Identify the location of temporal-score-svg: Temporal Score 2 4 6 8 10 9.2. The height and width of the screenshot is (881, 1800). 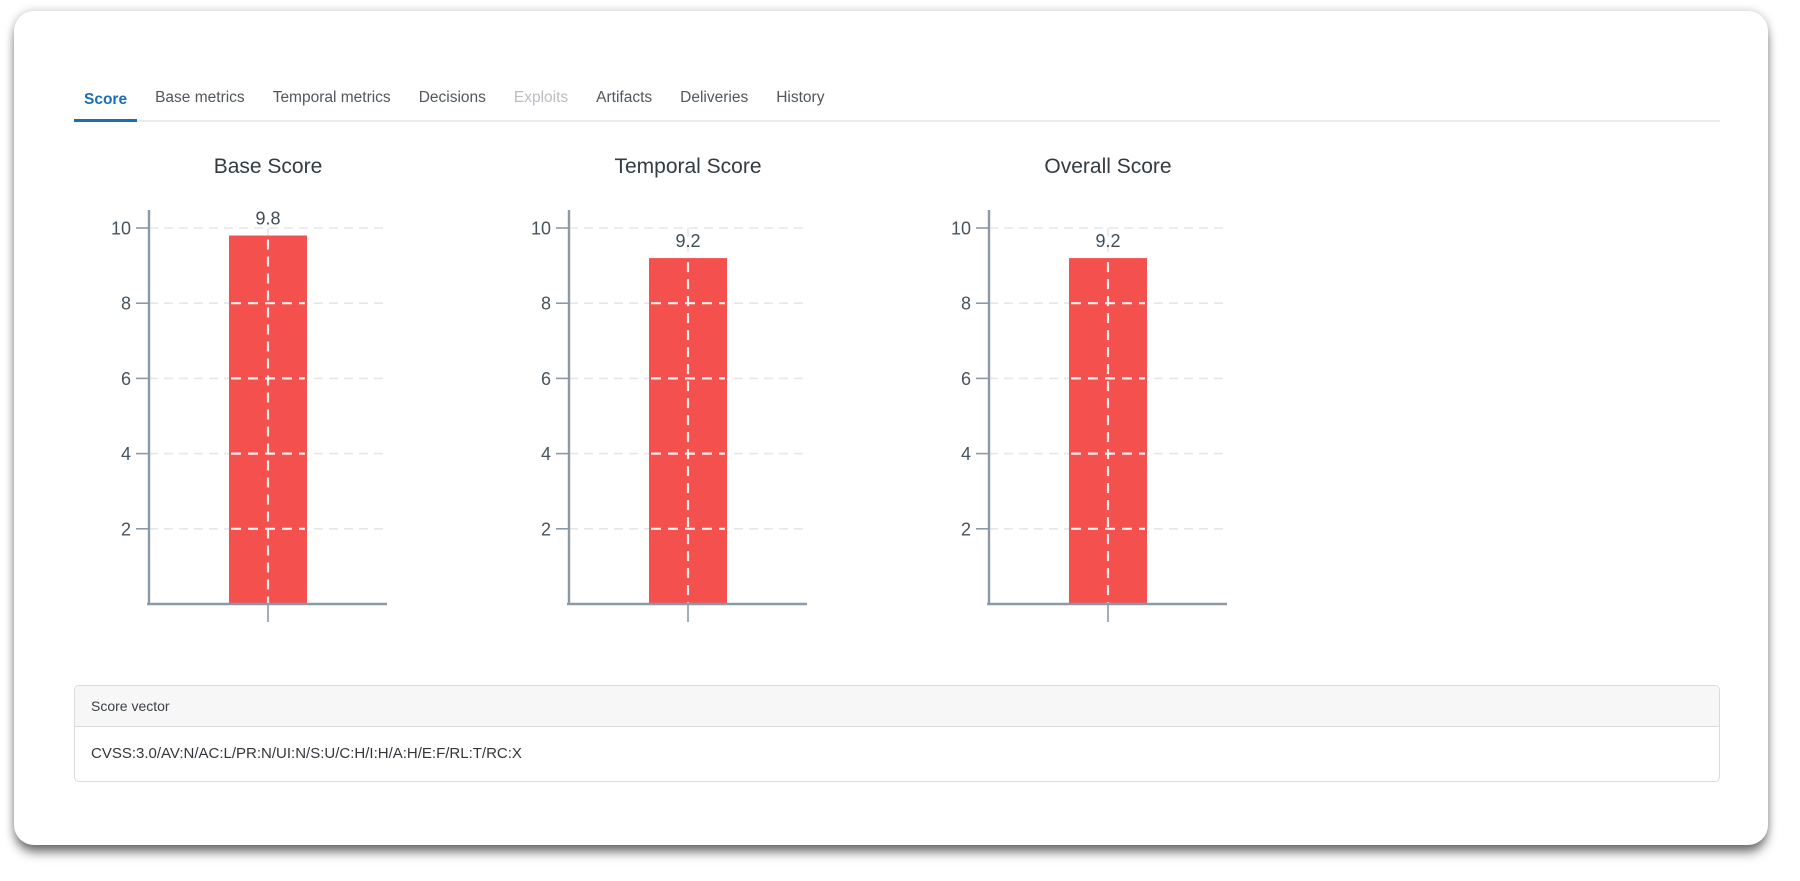
(669, 388).